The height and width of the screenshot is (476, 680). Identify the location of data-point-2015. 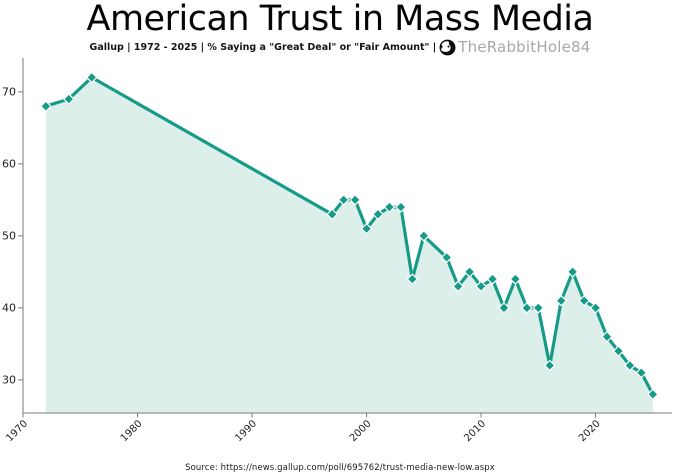
(538, 308).